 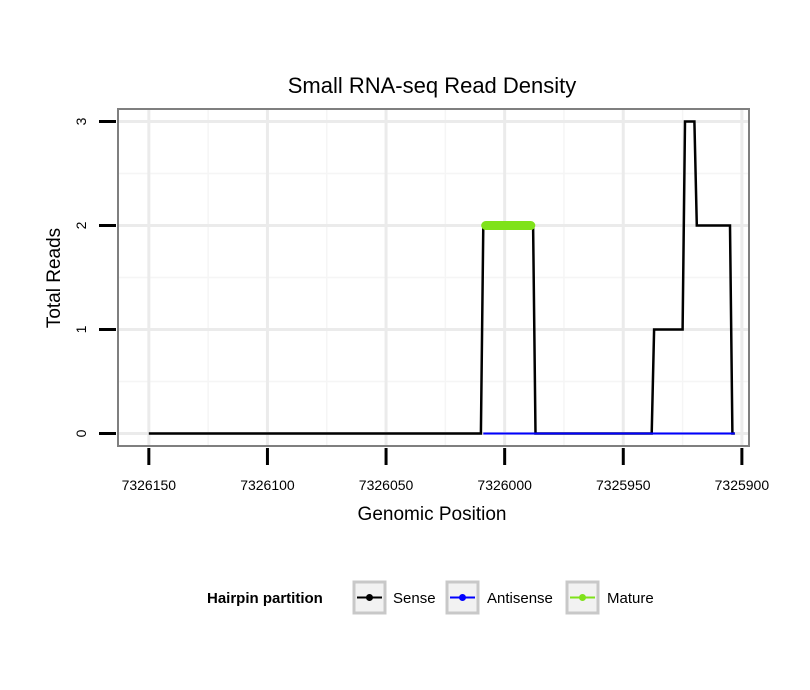 I want to click on legend-label-antisense: Antisense, so click(x=520, y=598).